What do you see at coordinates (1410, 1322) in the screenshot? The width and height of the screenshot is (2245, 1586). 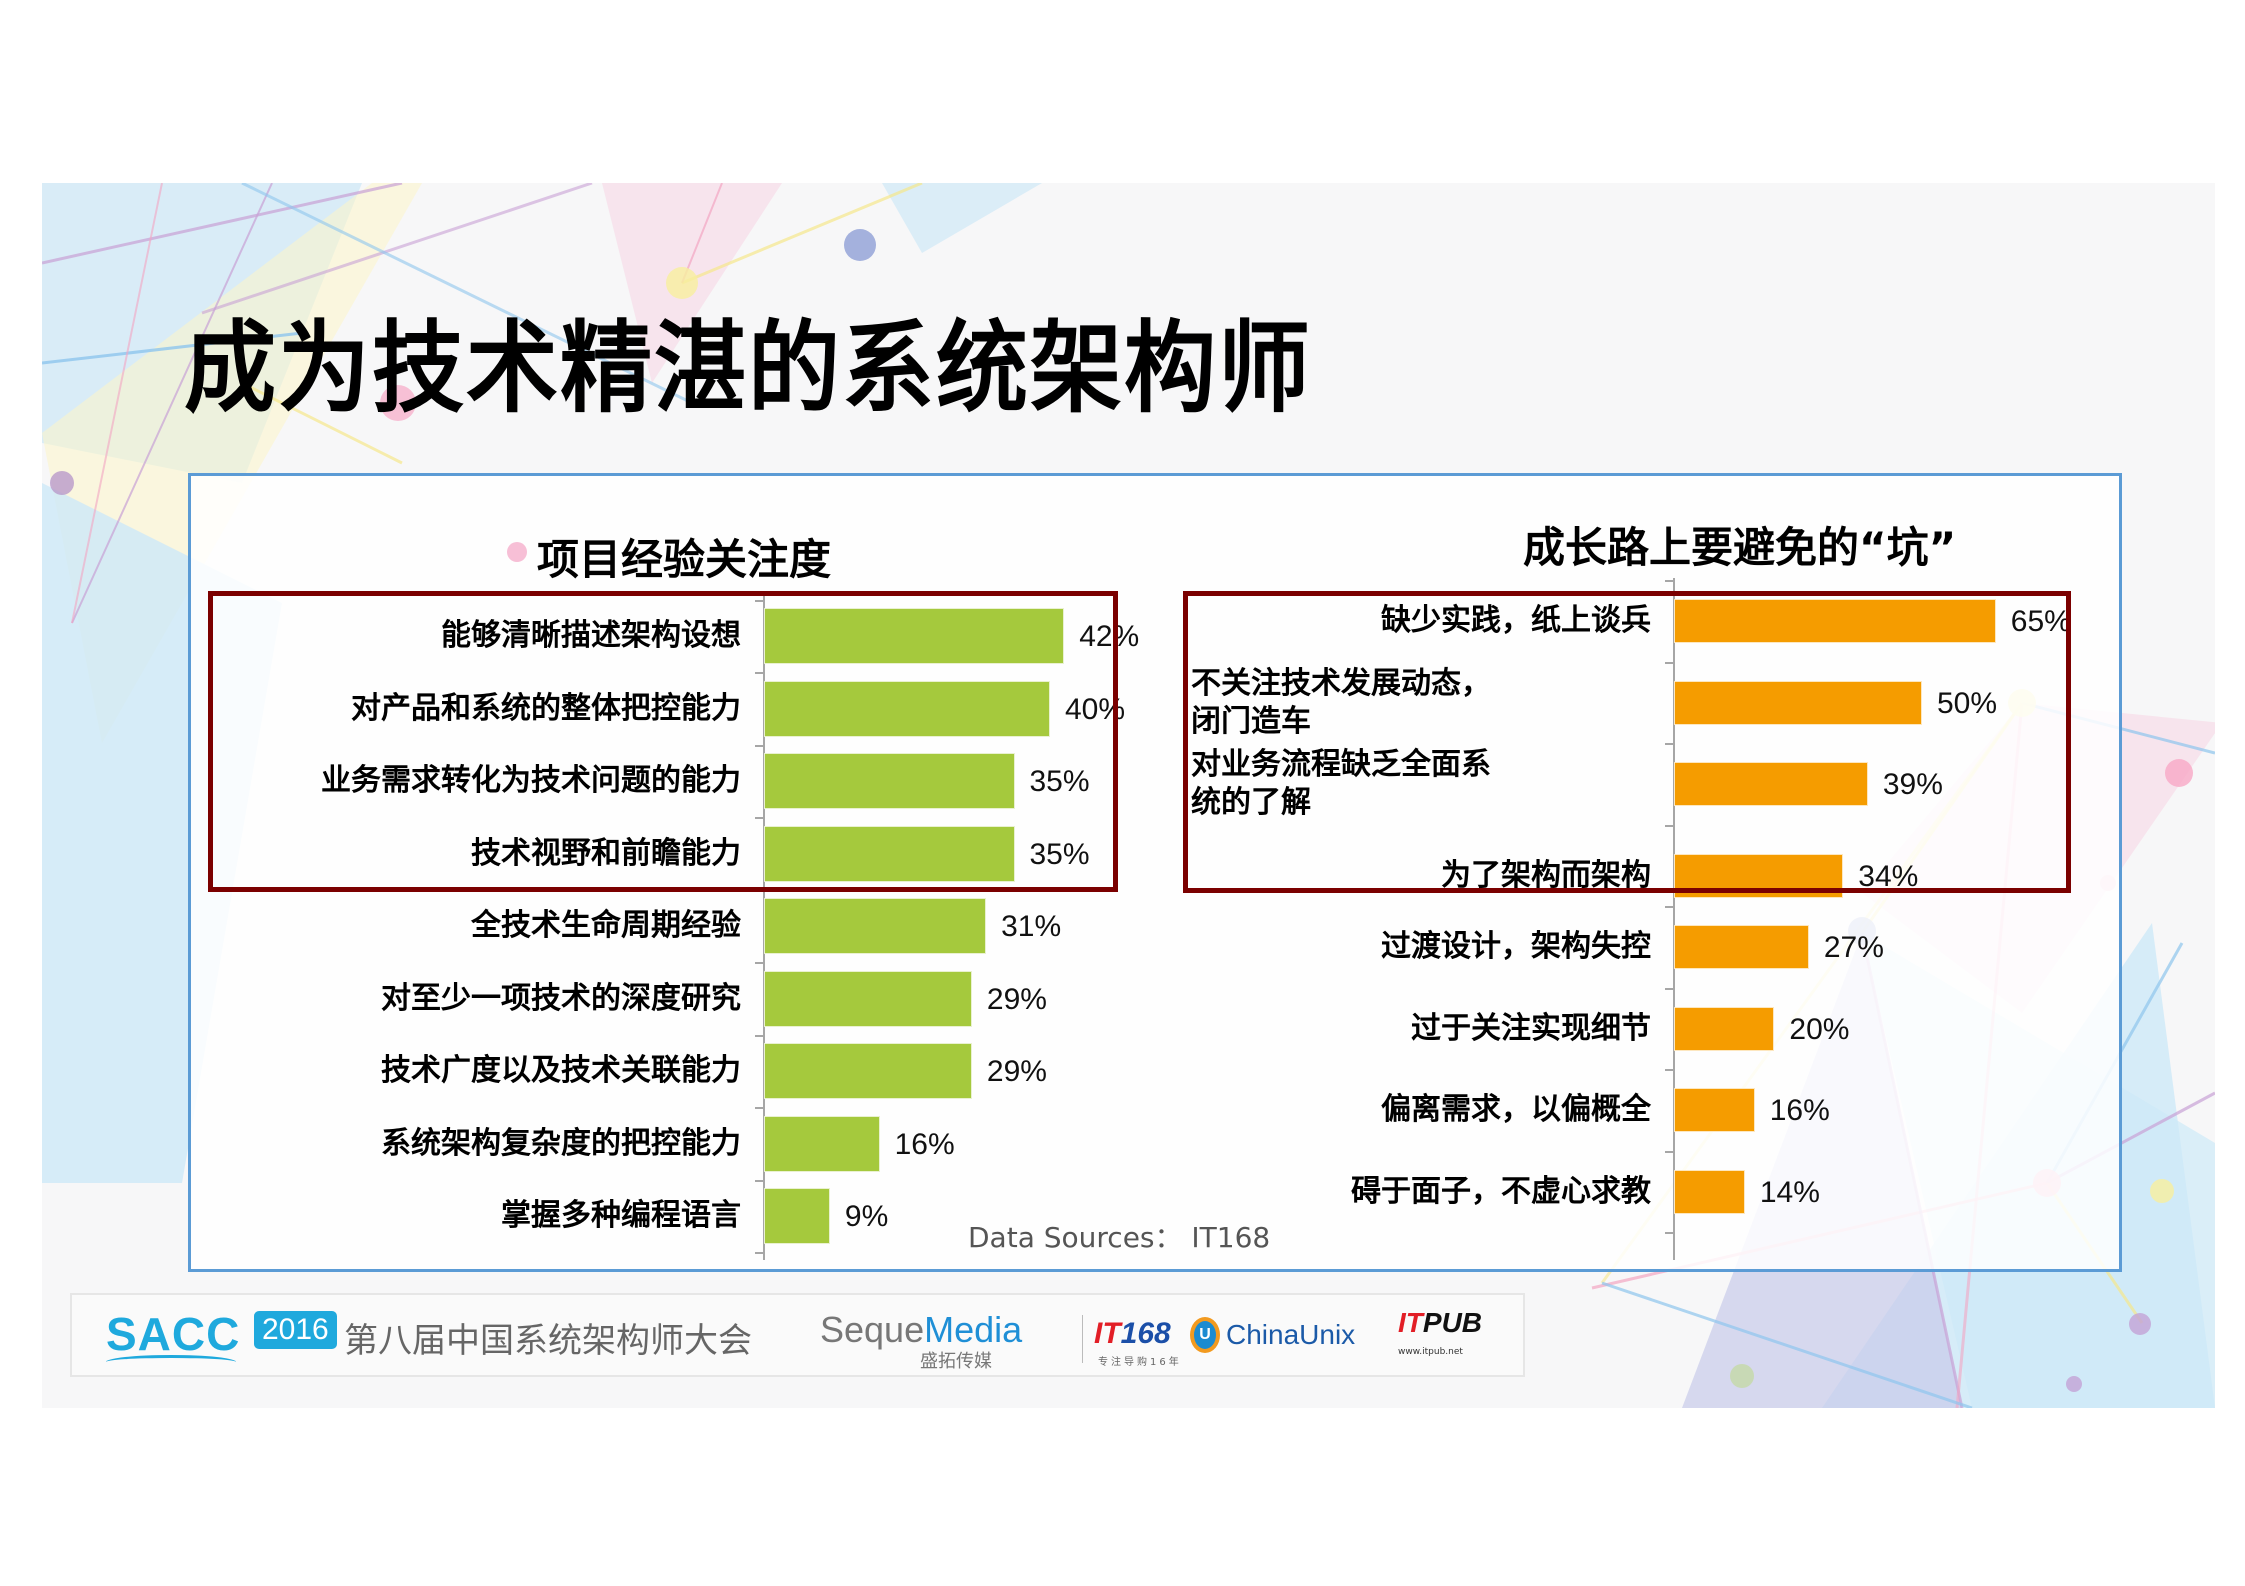 I see `itpub-logo-it: IT` at bounding box center [1410, 1322].